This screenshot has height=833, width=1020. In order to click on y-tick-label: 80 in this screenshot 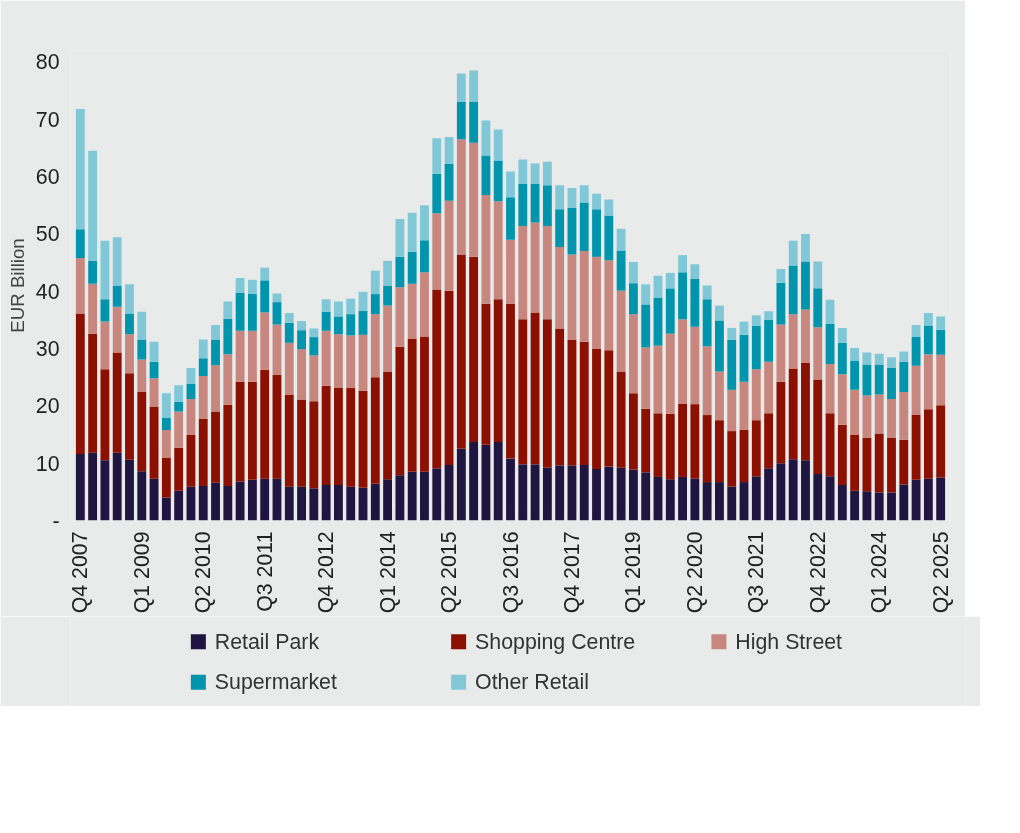, I will do `click(47, 62)`.